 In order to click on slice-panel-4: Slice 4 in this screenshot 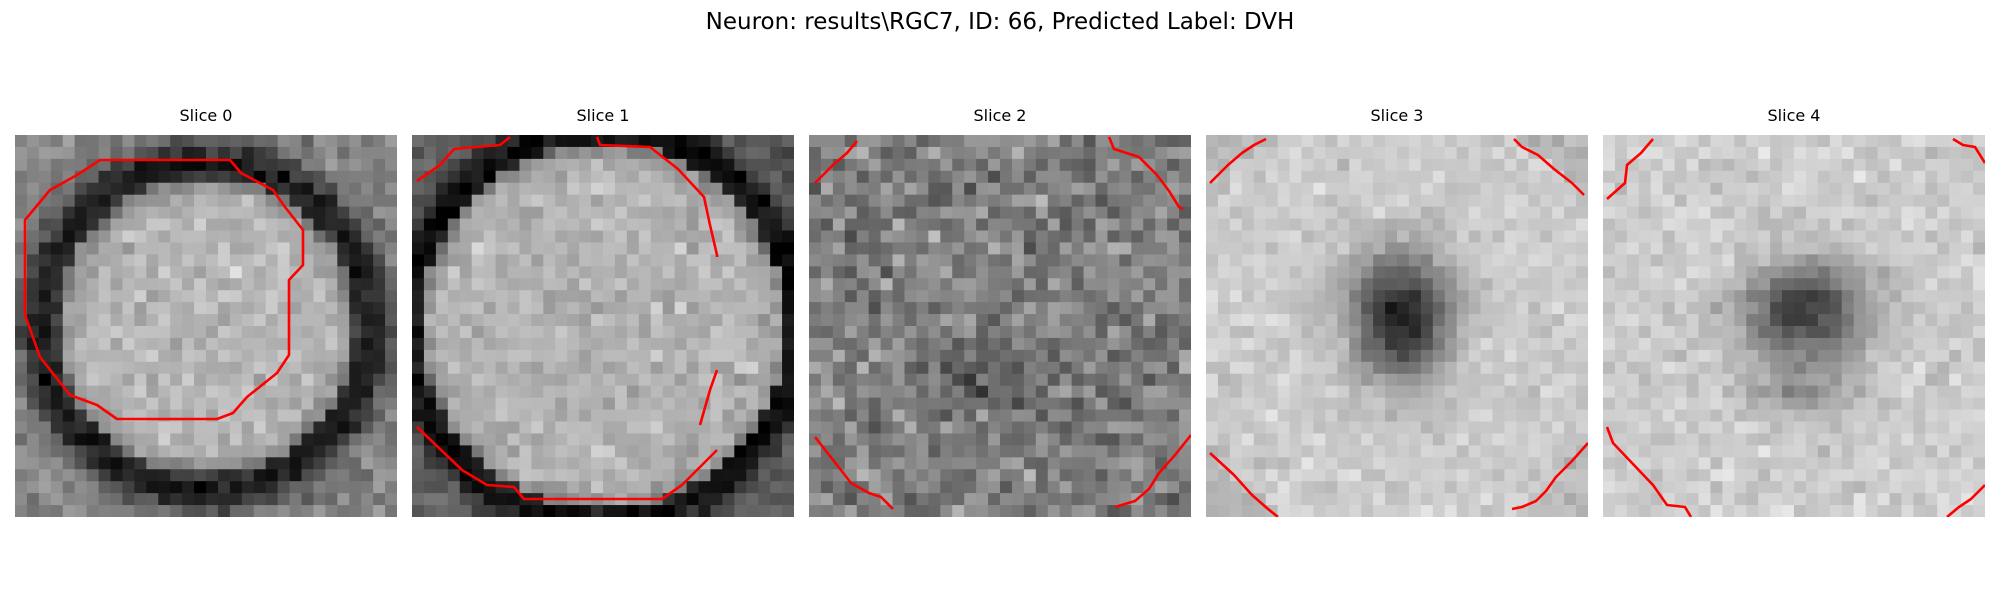, I will do `click(1794, 311)`.